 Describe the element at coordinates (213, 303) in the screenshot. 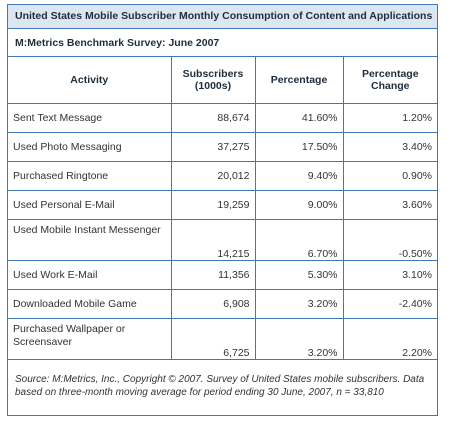

I see `subscribers-cell: 6,908` at that location.